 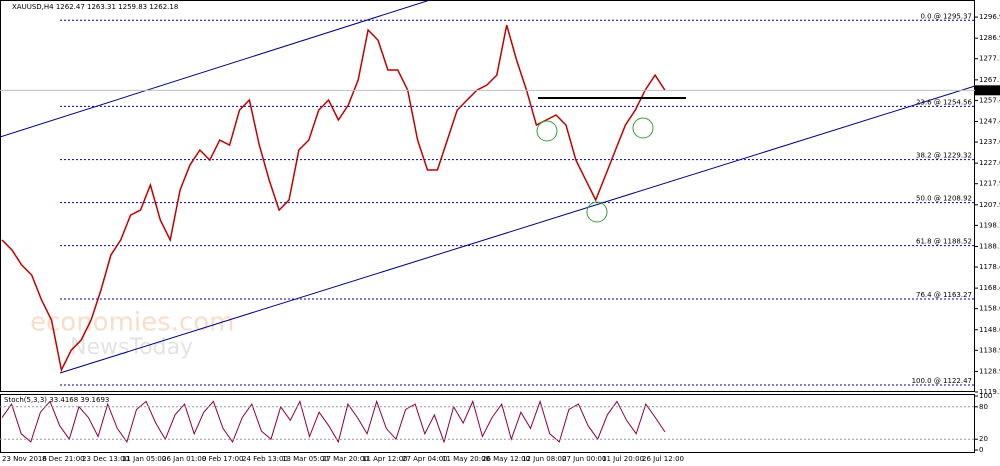 I want to click on y-tick-label: 1198.15, so click(x=989, y=225).